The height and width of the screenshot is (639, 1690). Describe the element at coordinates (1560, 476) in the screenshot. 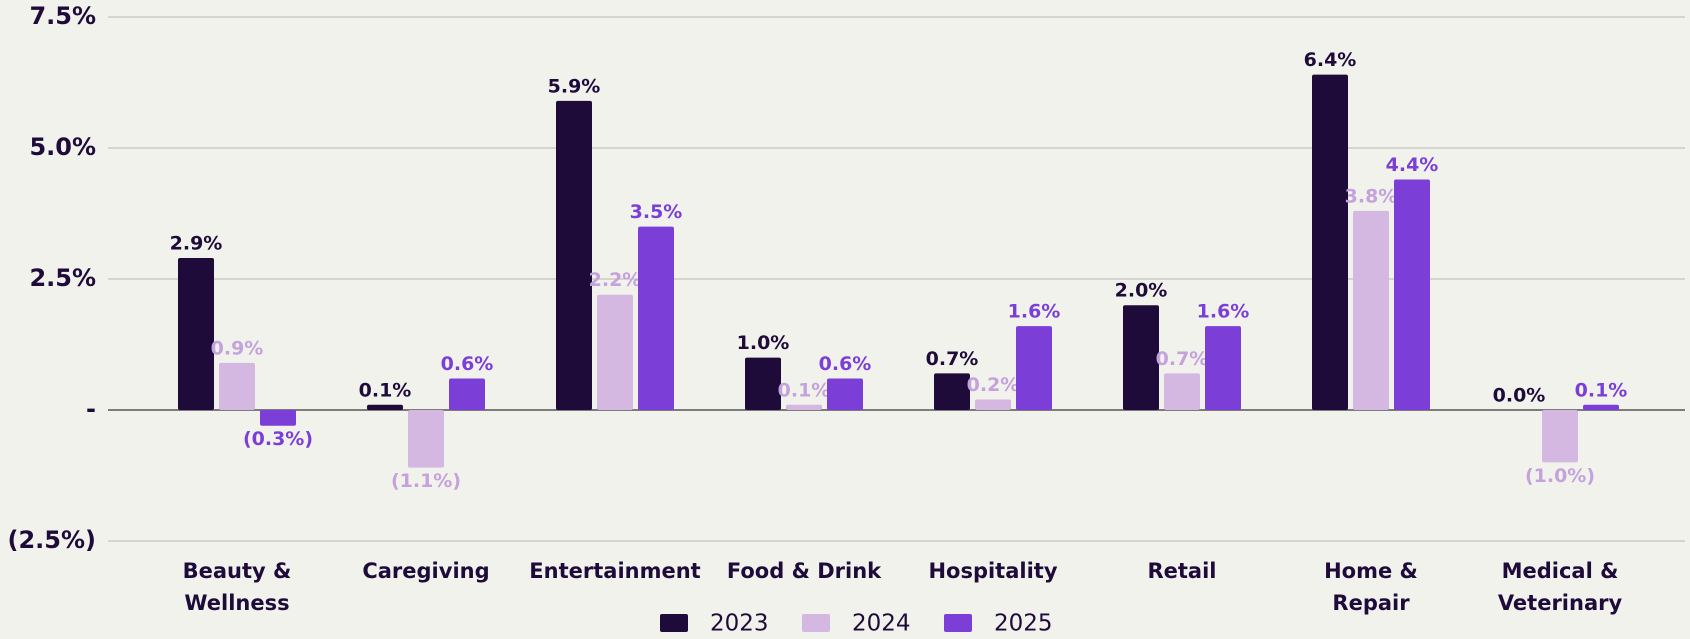

I see `data-label: (1.0%)` at that location.